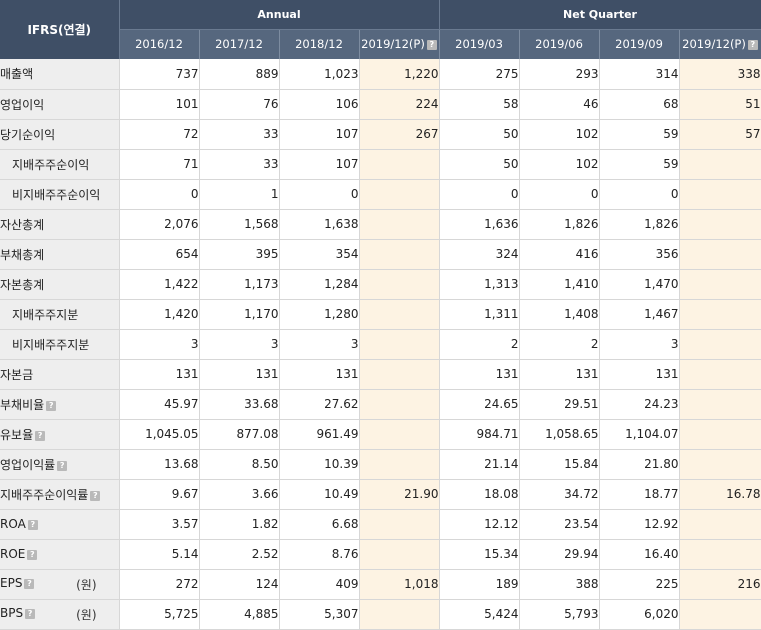 This screenshot has width=761, height=630. What do you see at coordinates (559, 254) in the screenshot?
I see `value-cell: 416` at bounding box center [559, 254].